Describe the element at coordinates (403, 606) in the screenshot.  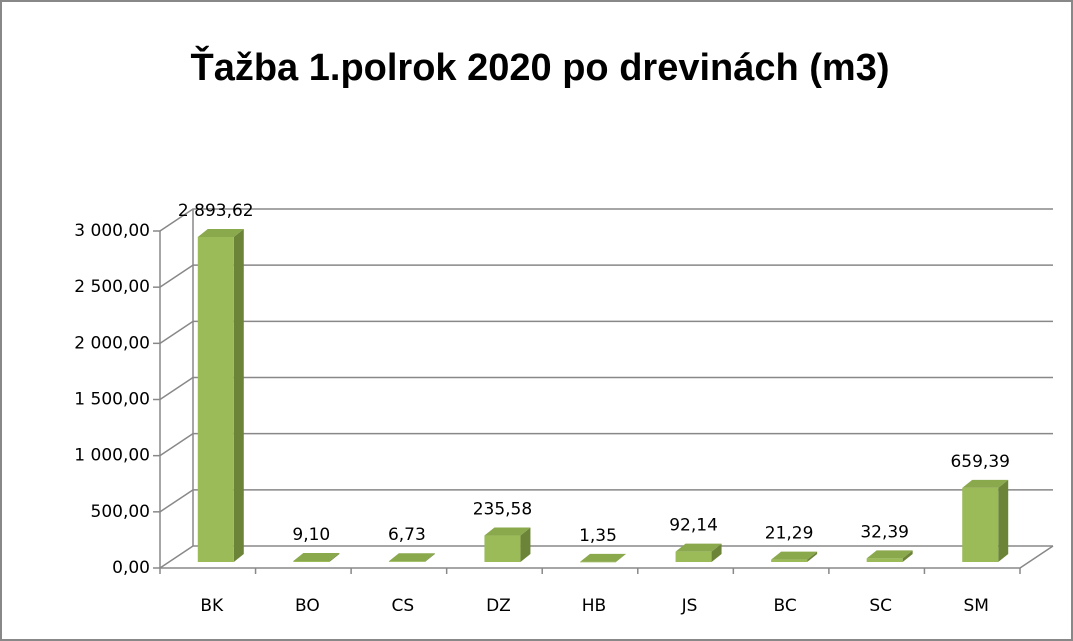
I see `x-tick-label: CS` at that location.